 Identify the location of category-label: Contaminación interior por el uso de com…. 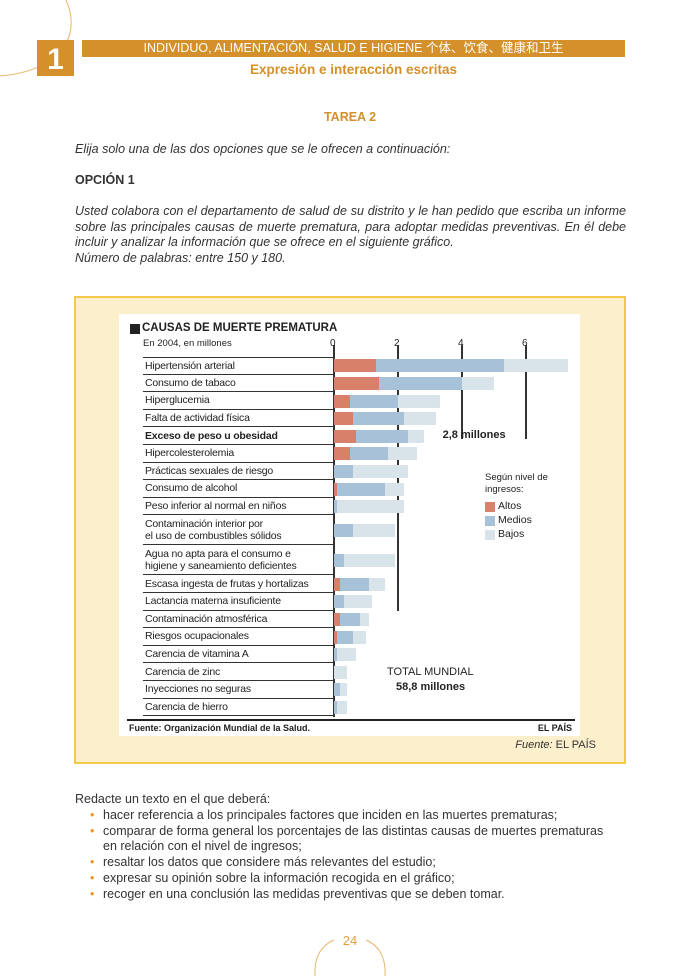
(238, 530).